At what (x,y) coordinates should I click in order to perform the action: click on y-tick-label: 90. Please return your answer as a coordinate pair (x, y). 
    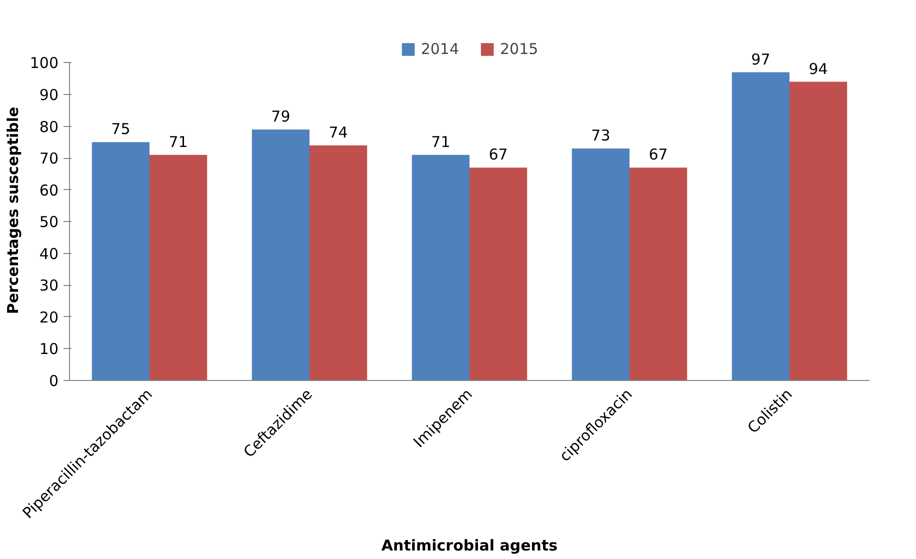
    Looking at the image, I should click on (49, 95).